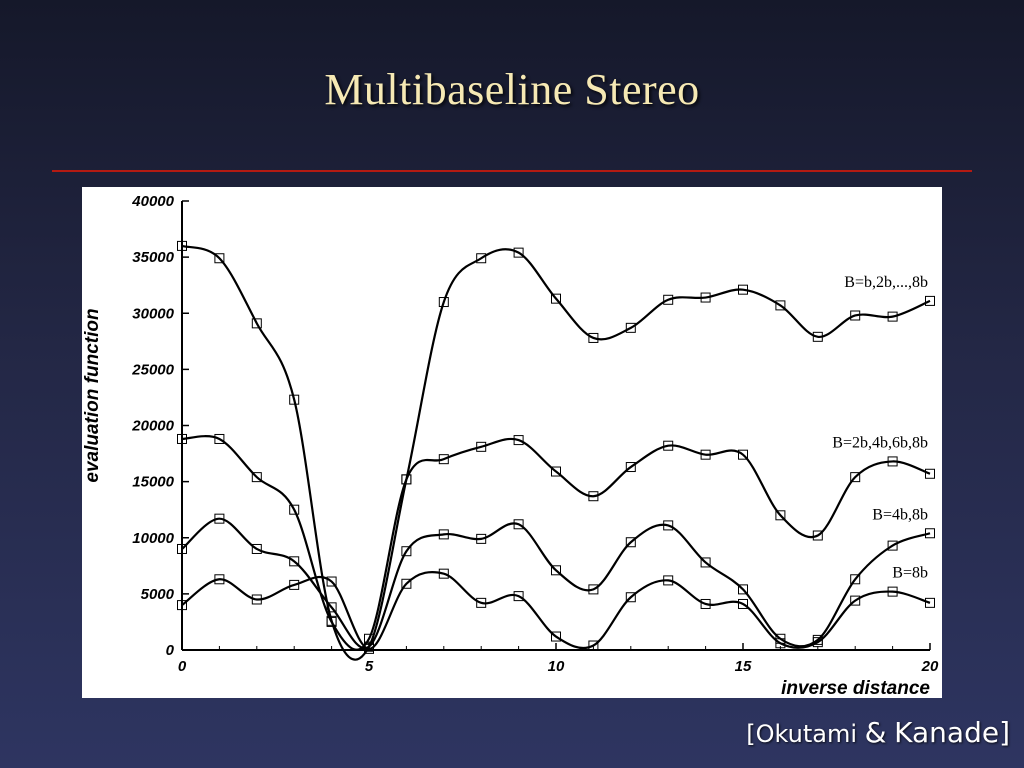 The image size is (1024, 768). I want to click on x-axis-title: inverse distance, so click(855, 688).